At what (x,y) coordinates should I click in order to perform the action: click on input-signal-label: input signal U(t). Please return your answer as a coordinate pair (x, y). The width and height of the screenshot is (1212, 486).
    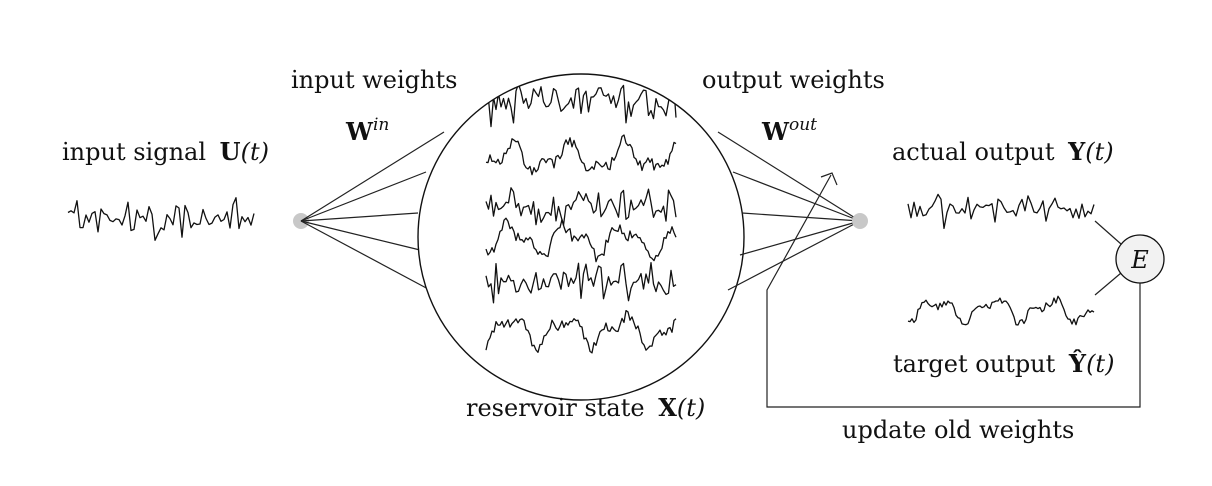
    Looking at the image, I should click on (165, 151).